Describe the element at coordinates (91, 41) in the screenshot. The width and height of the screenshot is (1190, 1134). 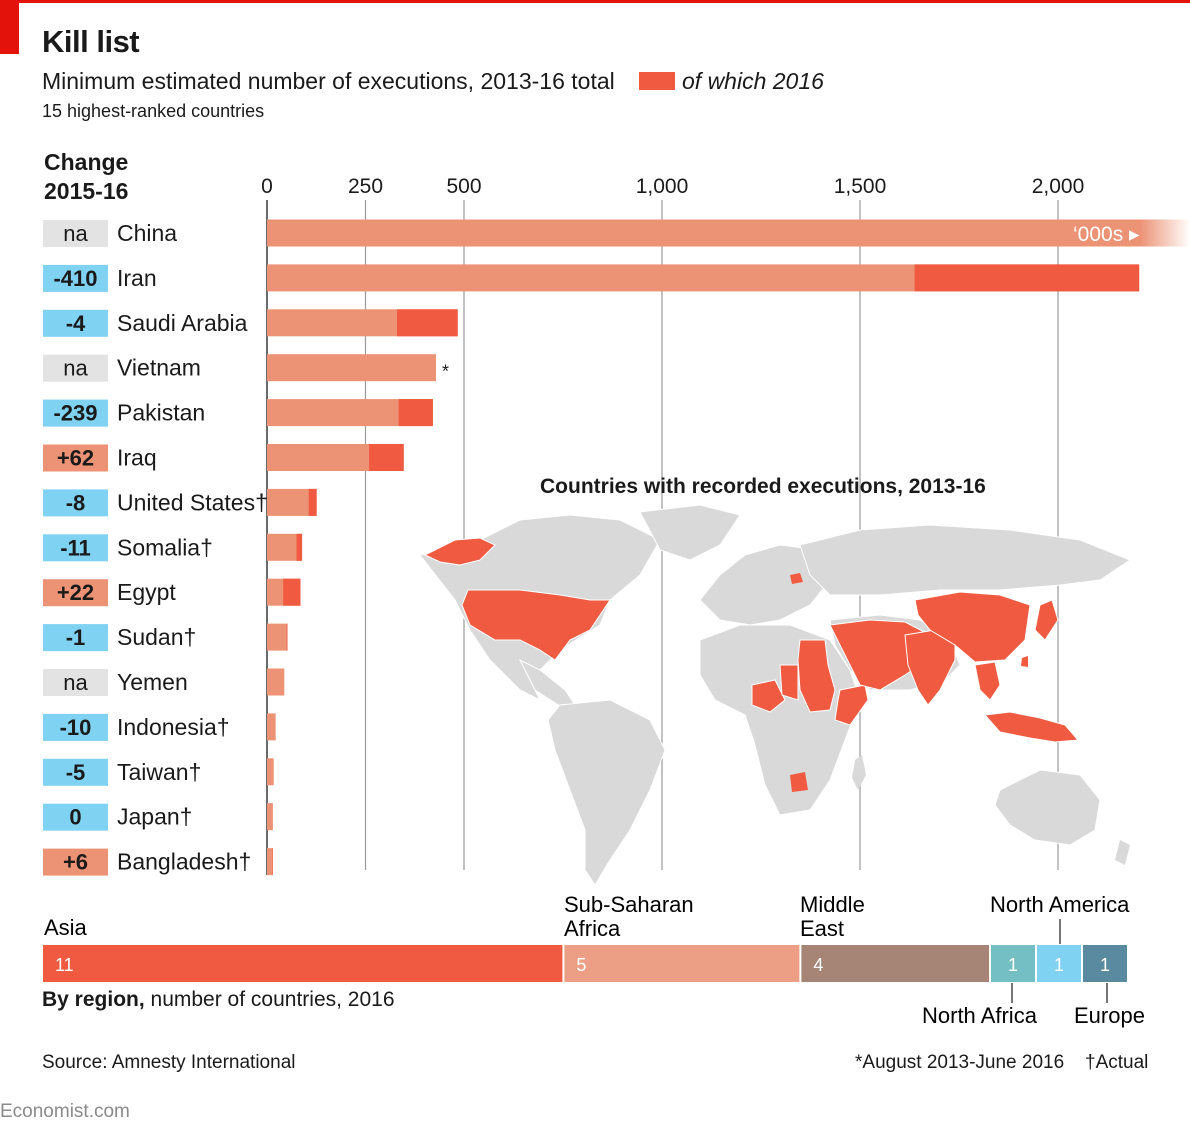
I see `chart-title: Kill list` at that location.